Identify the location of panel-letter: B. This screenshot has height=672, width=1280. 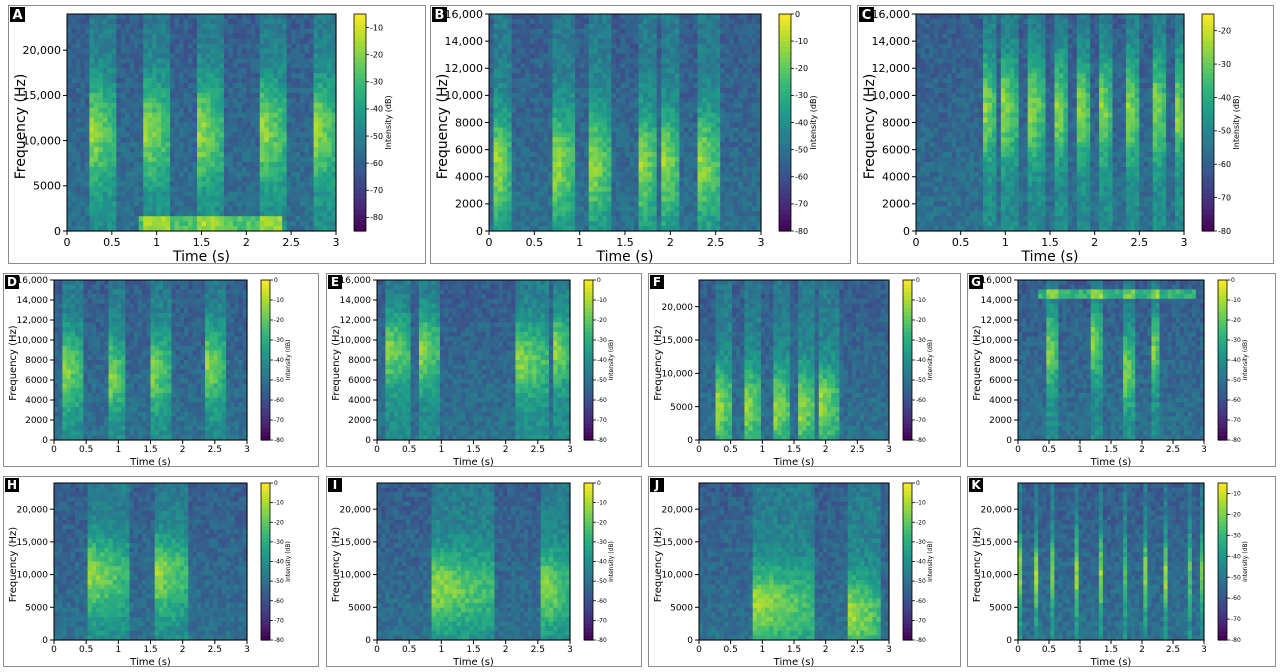
(440, 15).